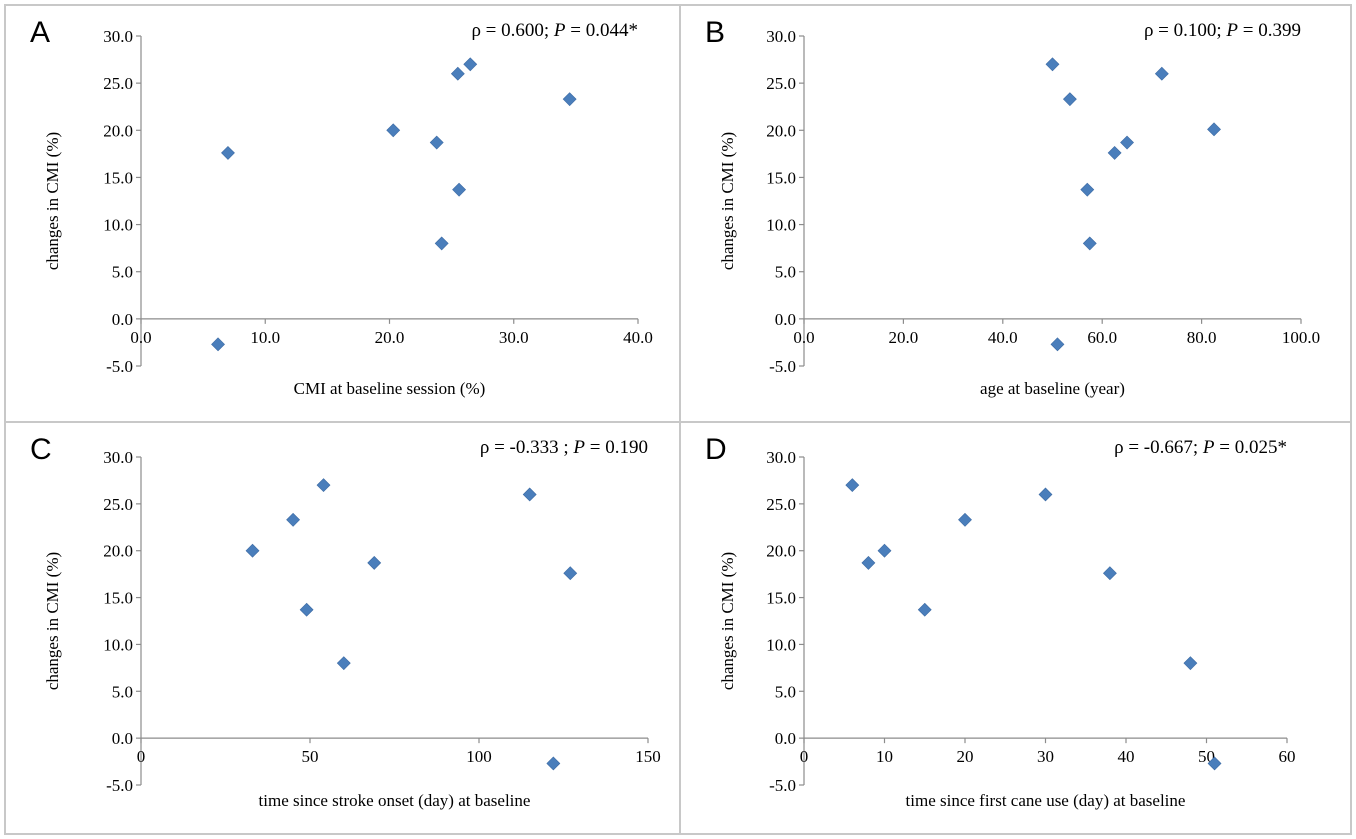  Describe the element at coordinates (479, 756) in the screenshot. I see `x-tick-label: 100` at that location.